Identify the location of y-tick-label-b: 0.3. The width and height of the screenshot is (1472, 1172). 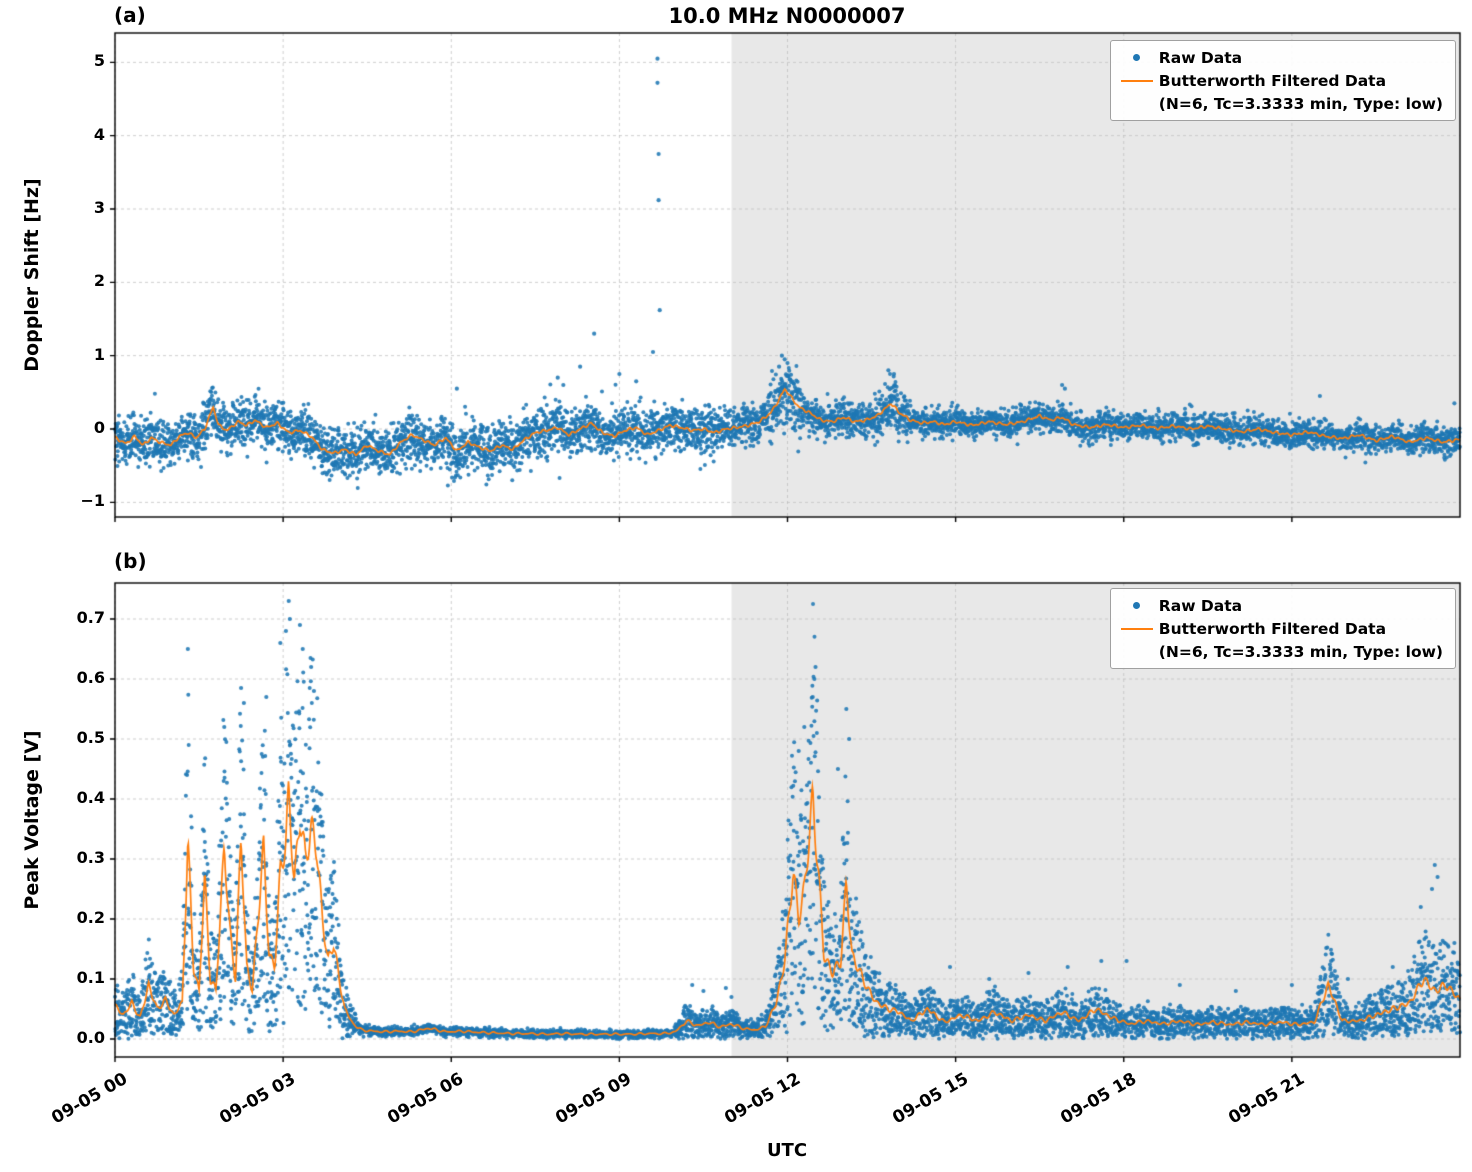
(90, 857).